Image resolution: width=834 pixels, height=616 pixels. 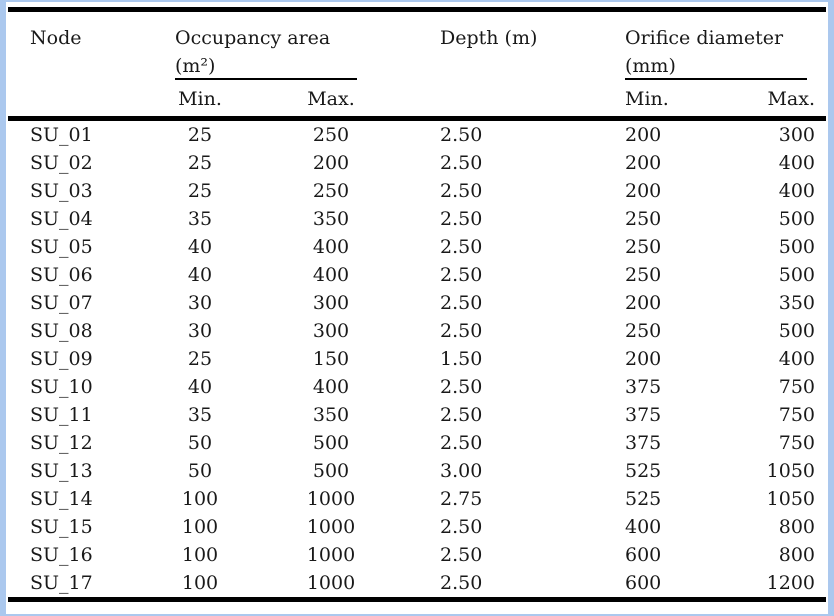 What do you see at coordinates (796, 302) in the screenshot?
I see `orifice-max-cell: 350` at bounding box center [796, 302].